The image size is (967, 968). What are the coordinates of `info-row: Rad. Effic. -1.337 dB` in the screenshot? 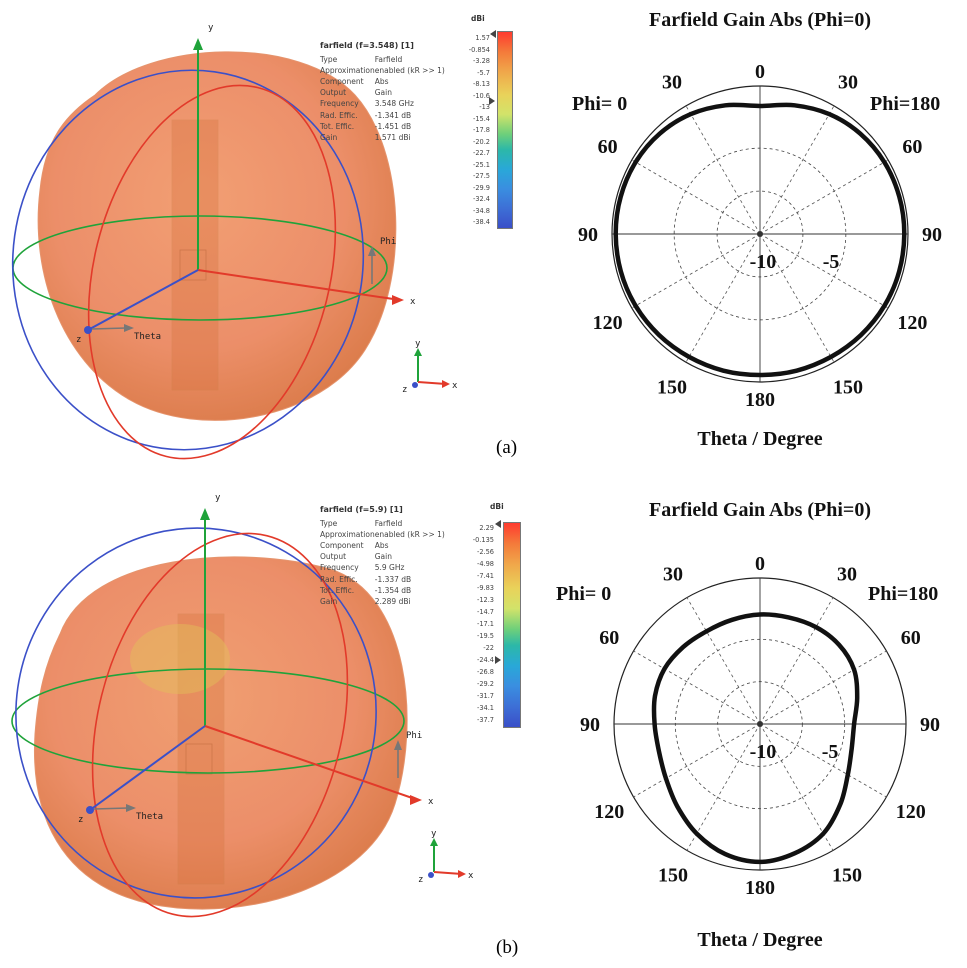 It's located at (382, 579).